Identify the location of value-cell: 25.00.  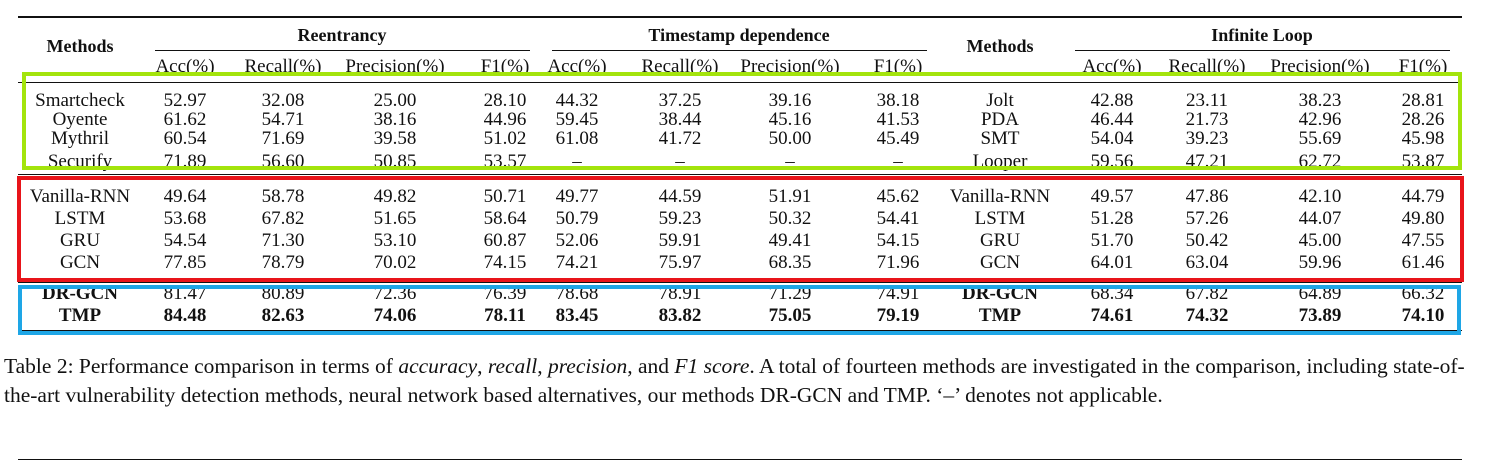
(395, 100).